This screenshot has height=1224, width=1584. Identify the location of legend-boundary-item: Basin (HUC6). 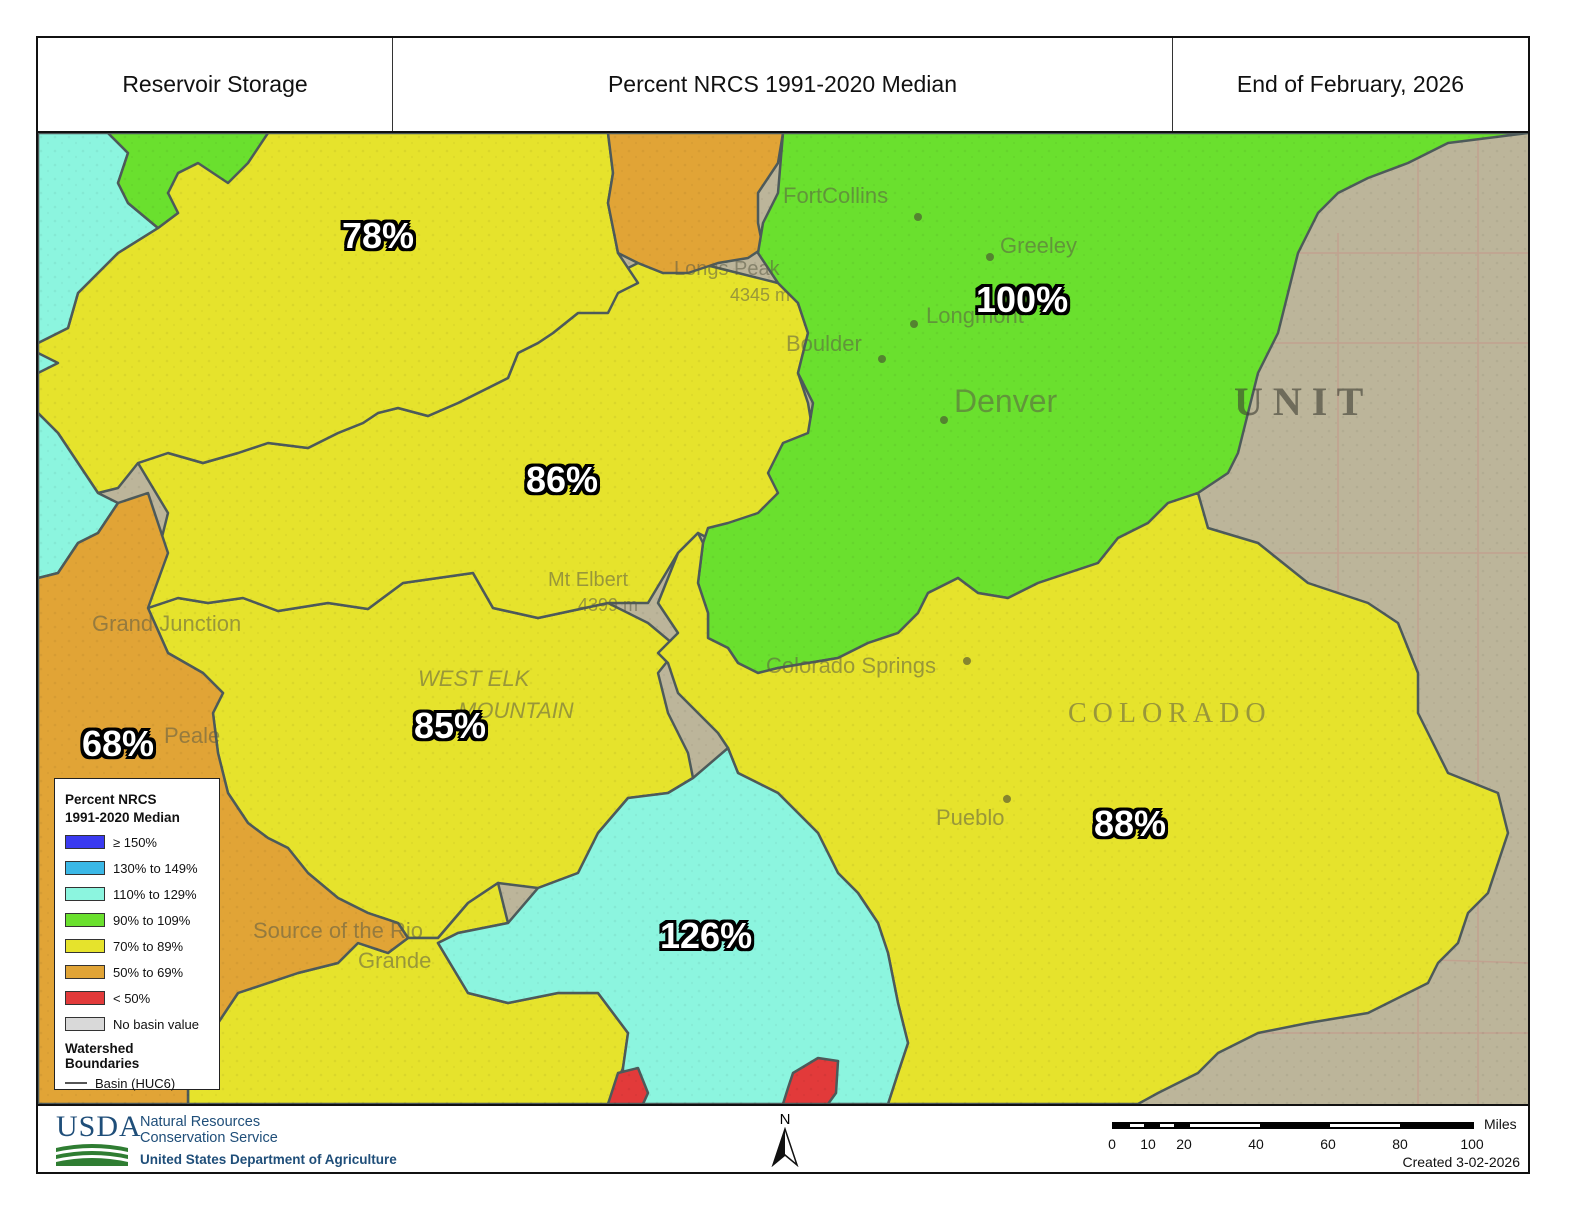
(137, 1083).